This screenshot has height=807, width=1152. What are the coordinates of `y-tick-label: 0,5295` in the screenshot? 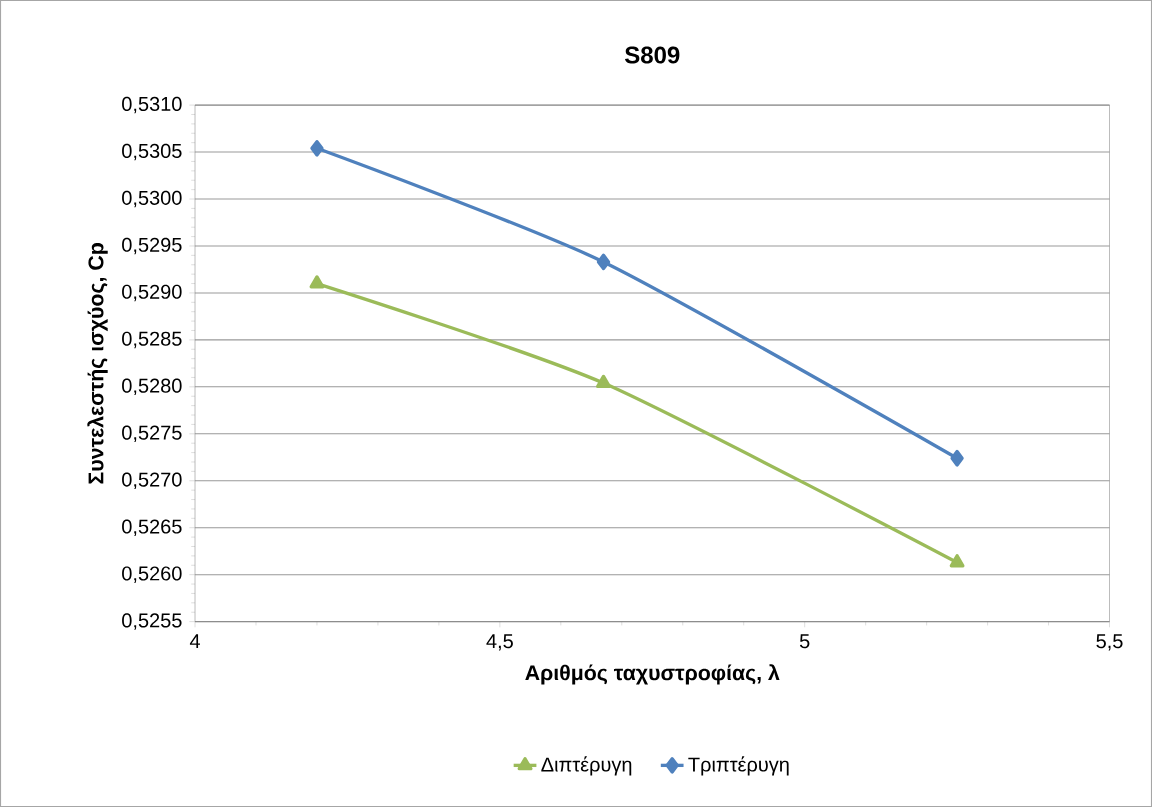 It's located at (152, 246).